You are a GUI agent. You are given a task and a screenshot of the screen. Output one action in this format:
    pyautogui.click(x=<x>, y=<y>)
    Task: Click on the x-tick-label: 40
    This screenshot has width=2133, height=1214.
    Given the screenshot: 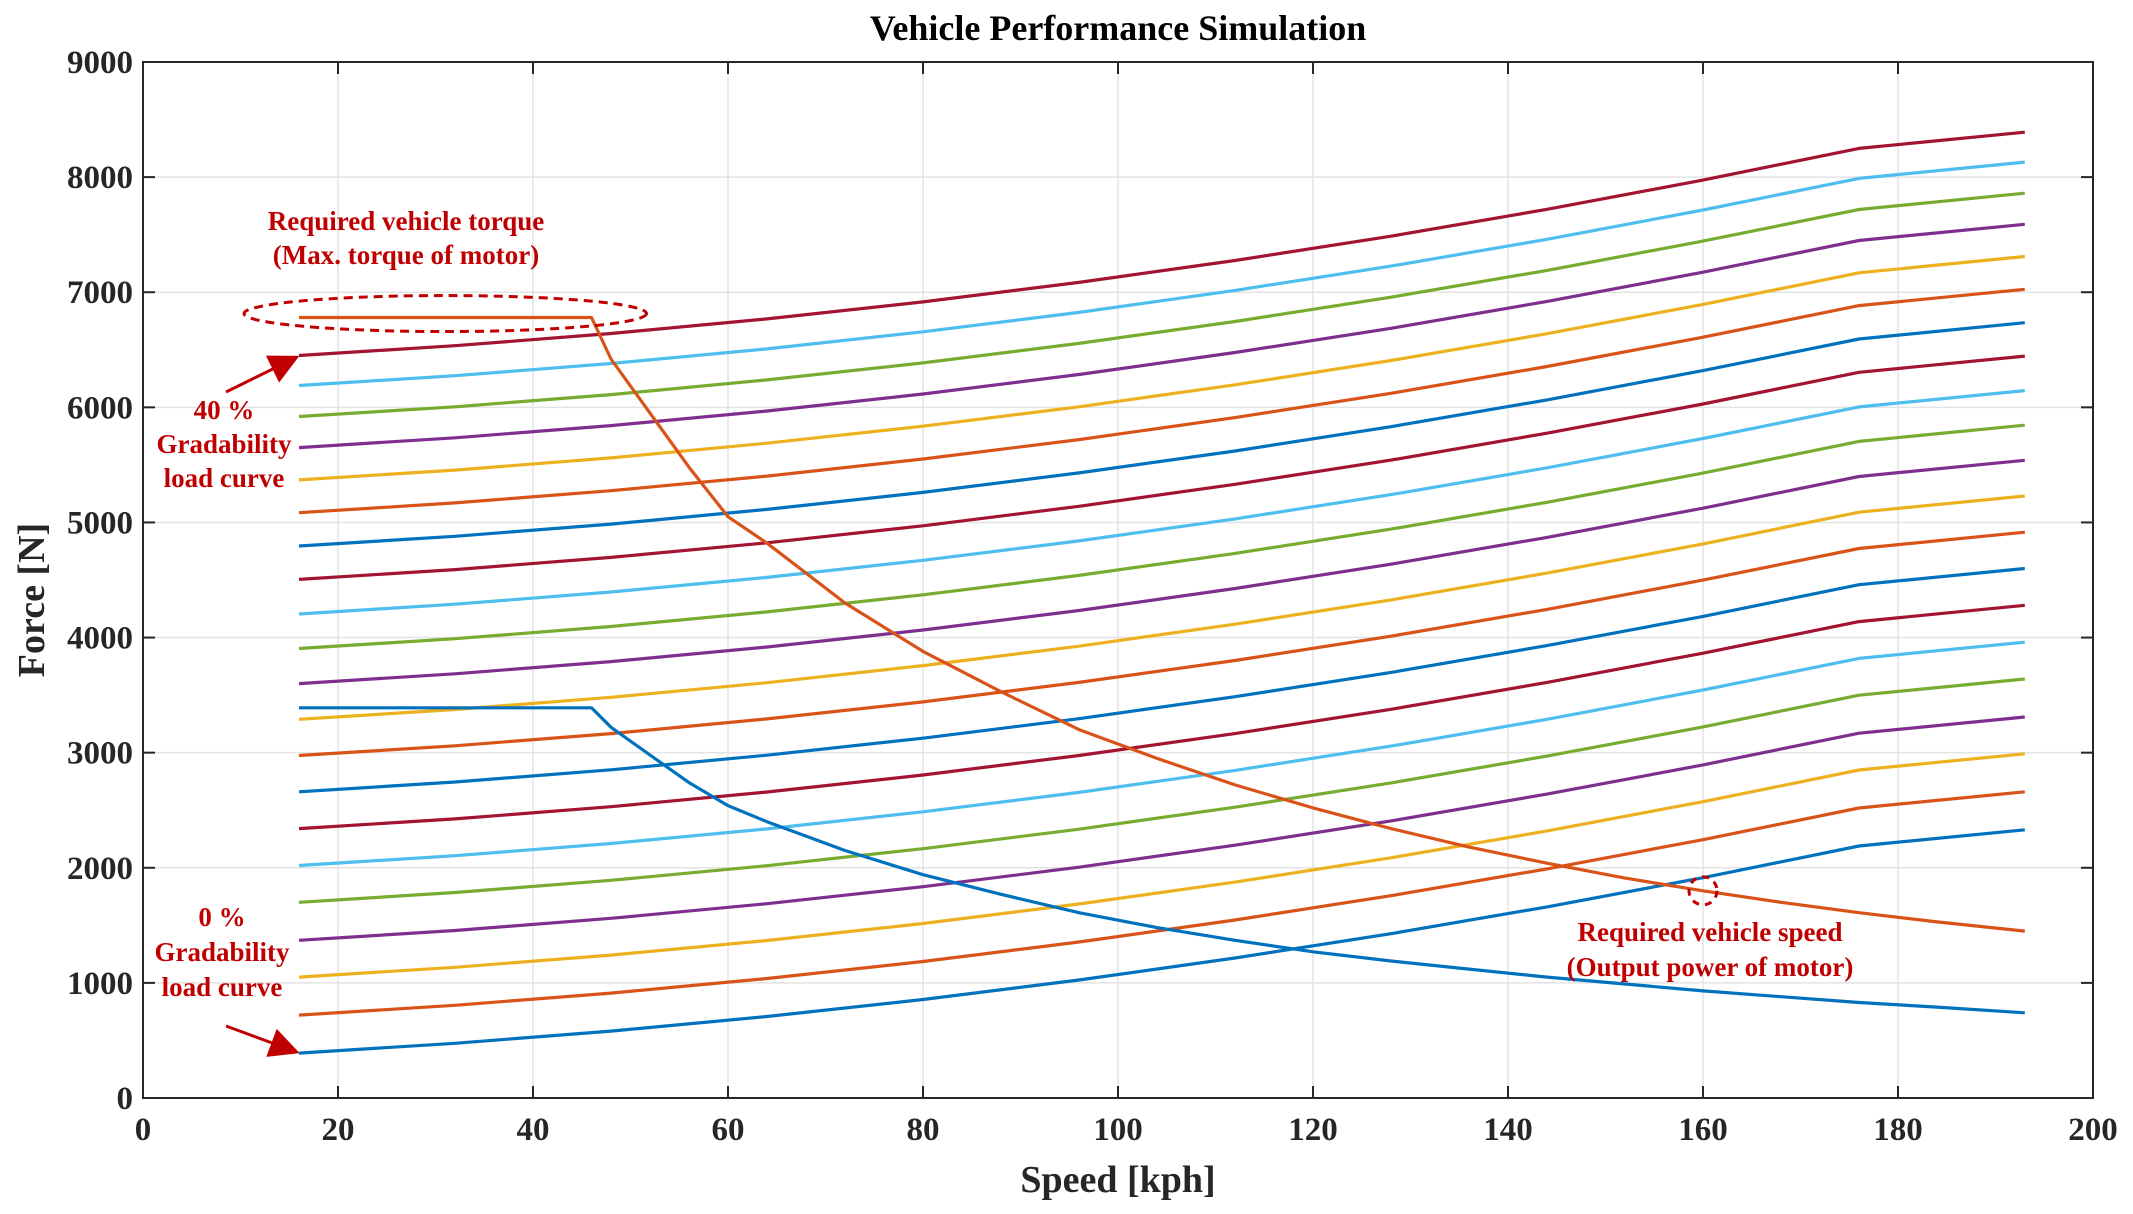 What is the action you would take?
    pyautogui.click(x=533, y=1130)
    